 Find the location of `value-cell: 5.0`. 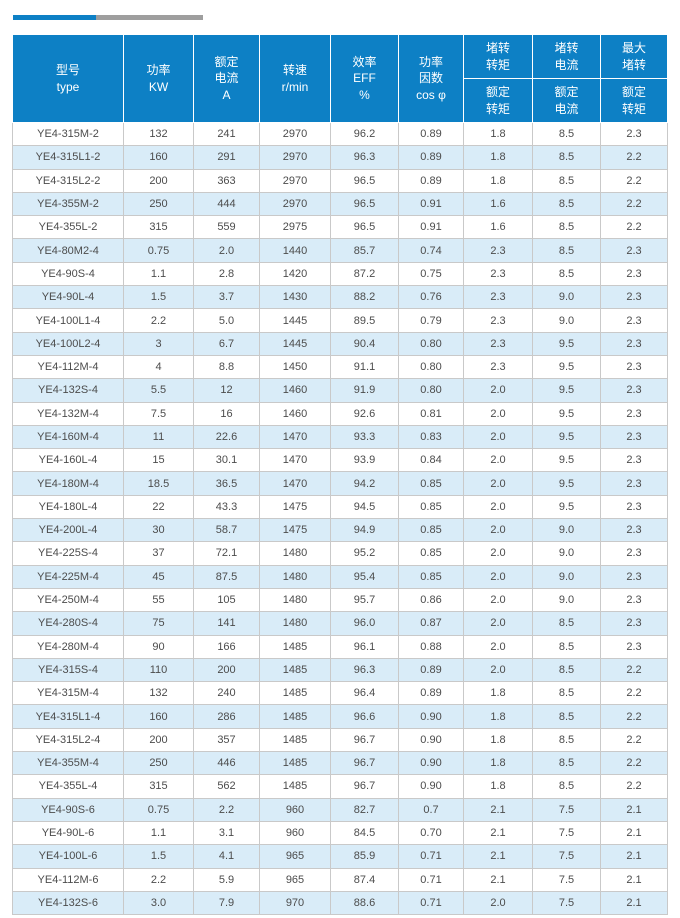

value-cell: 5.0 is located at coordinates (226, 320).